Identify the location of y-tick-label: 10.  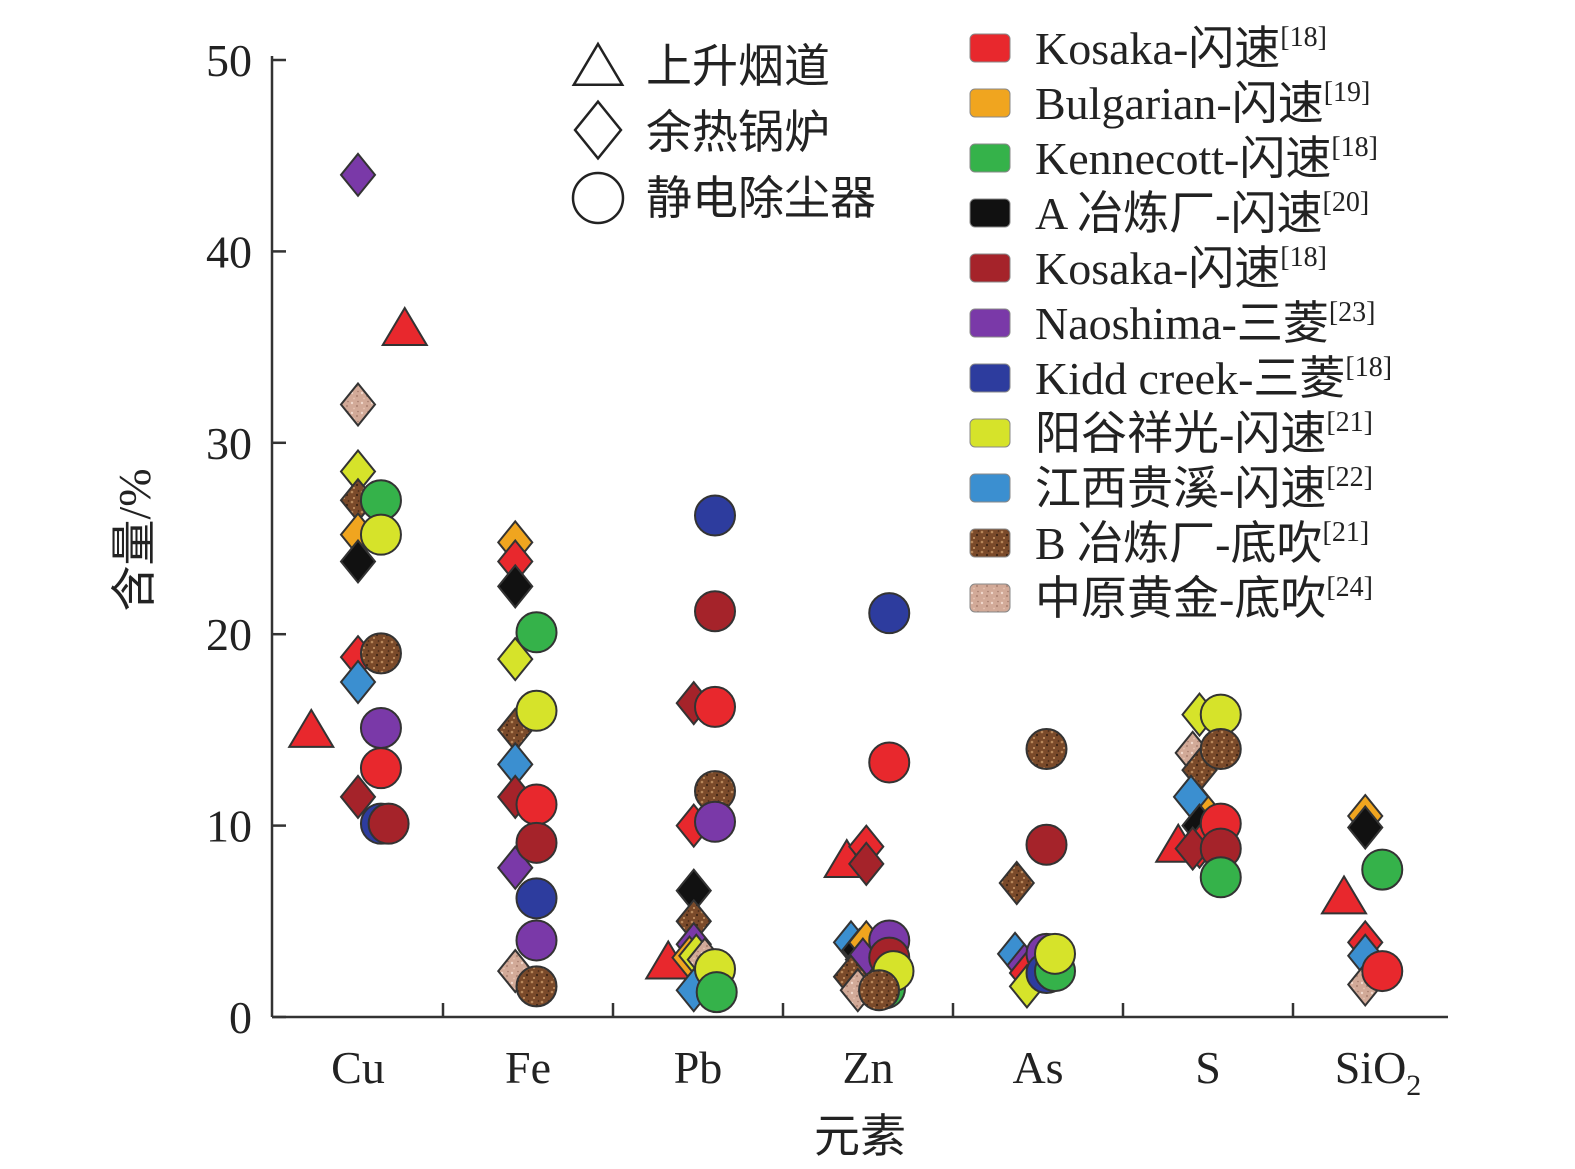
(229, 826).